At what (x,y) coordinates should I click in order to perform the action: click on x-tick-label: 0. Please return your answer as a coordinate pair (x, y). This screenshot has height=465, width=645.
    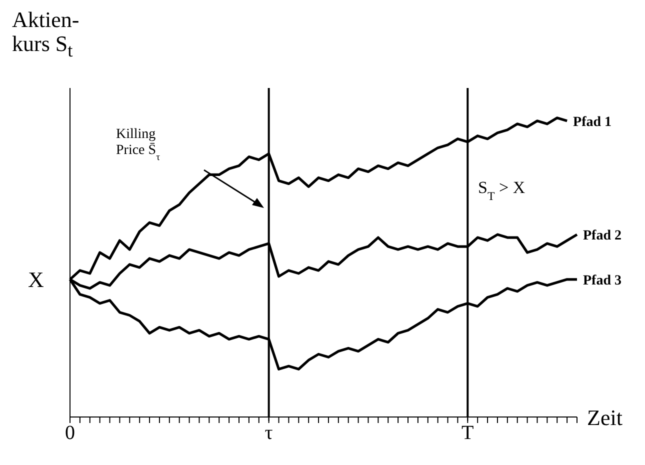
    Looking at the image, I should click on (70, 433).